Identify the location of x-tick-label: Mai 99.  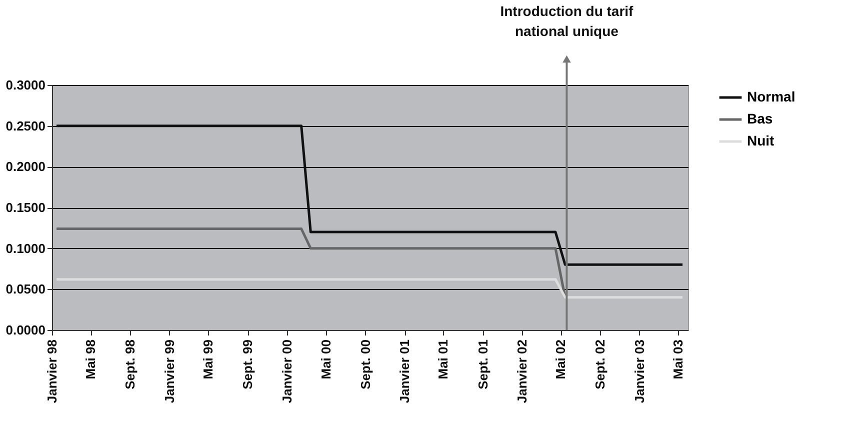
(208, 360).